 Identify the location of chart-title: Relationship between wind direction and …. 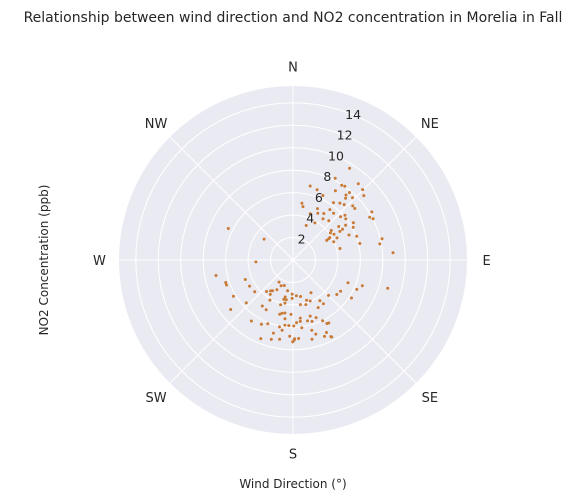
(293, 18).